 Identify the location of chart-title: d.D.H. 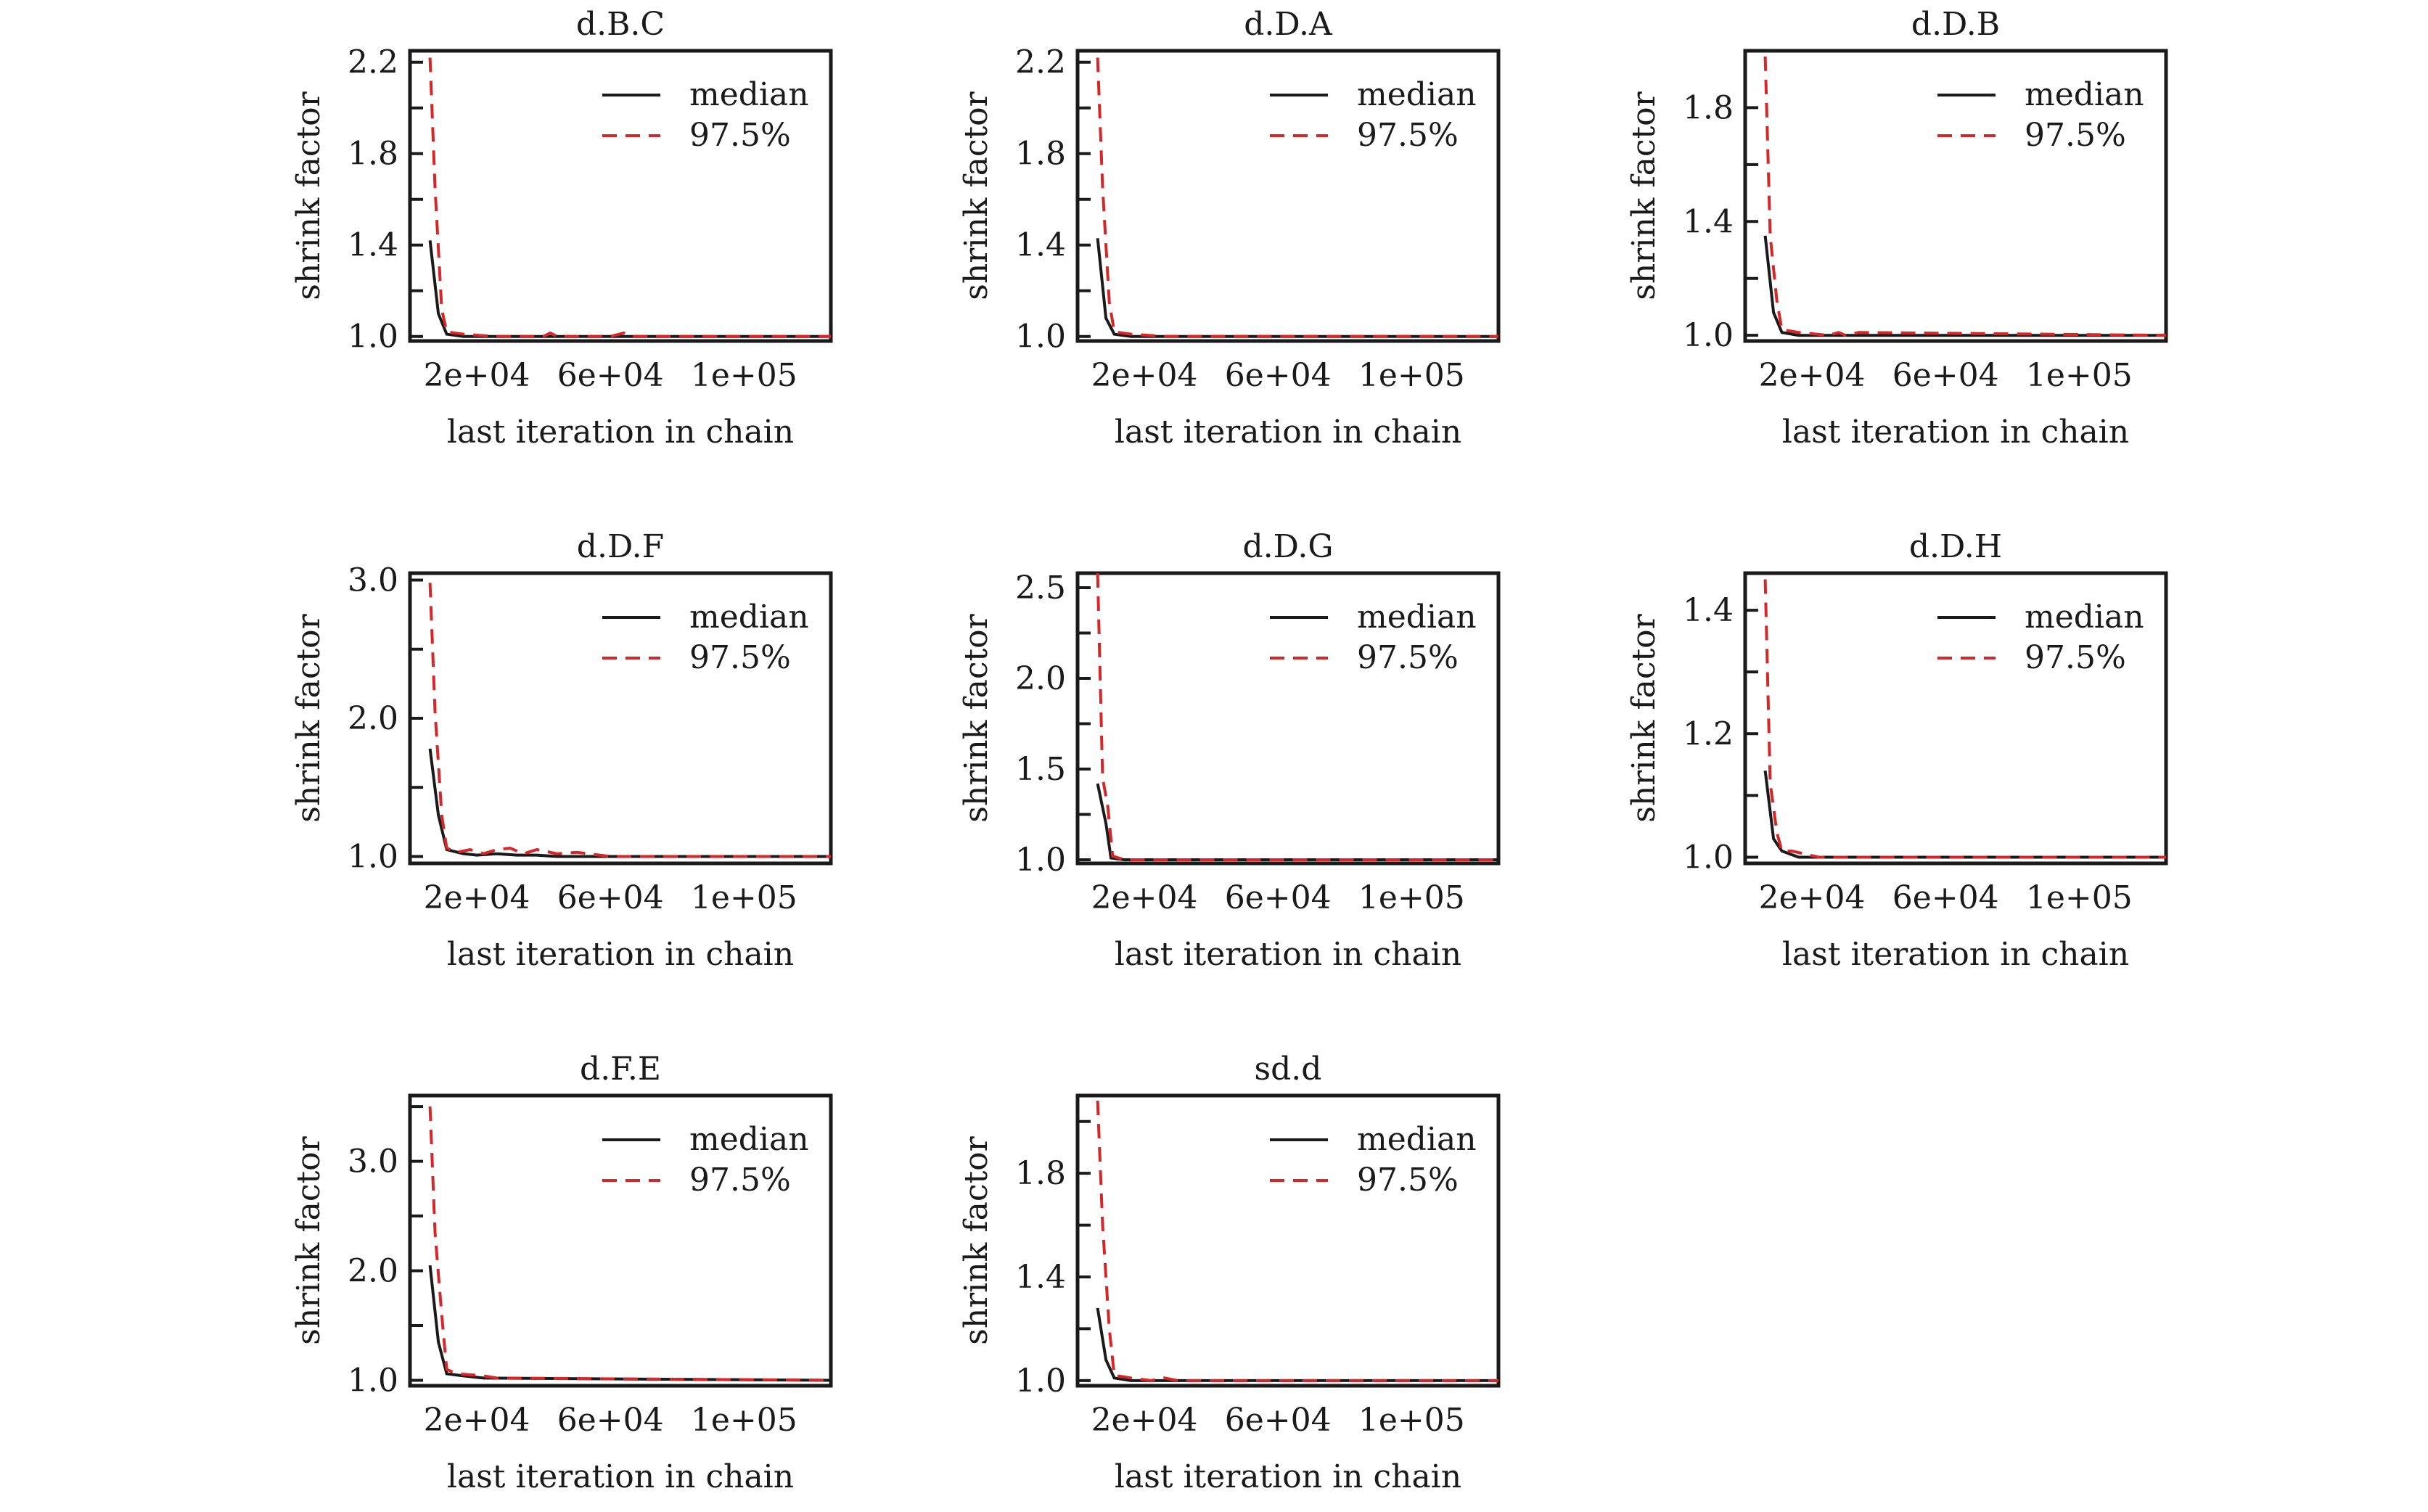
(1956, 547).